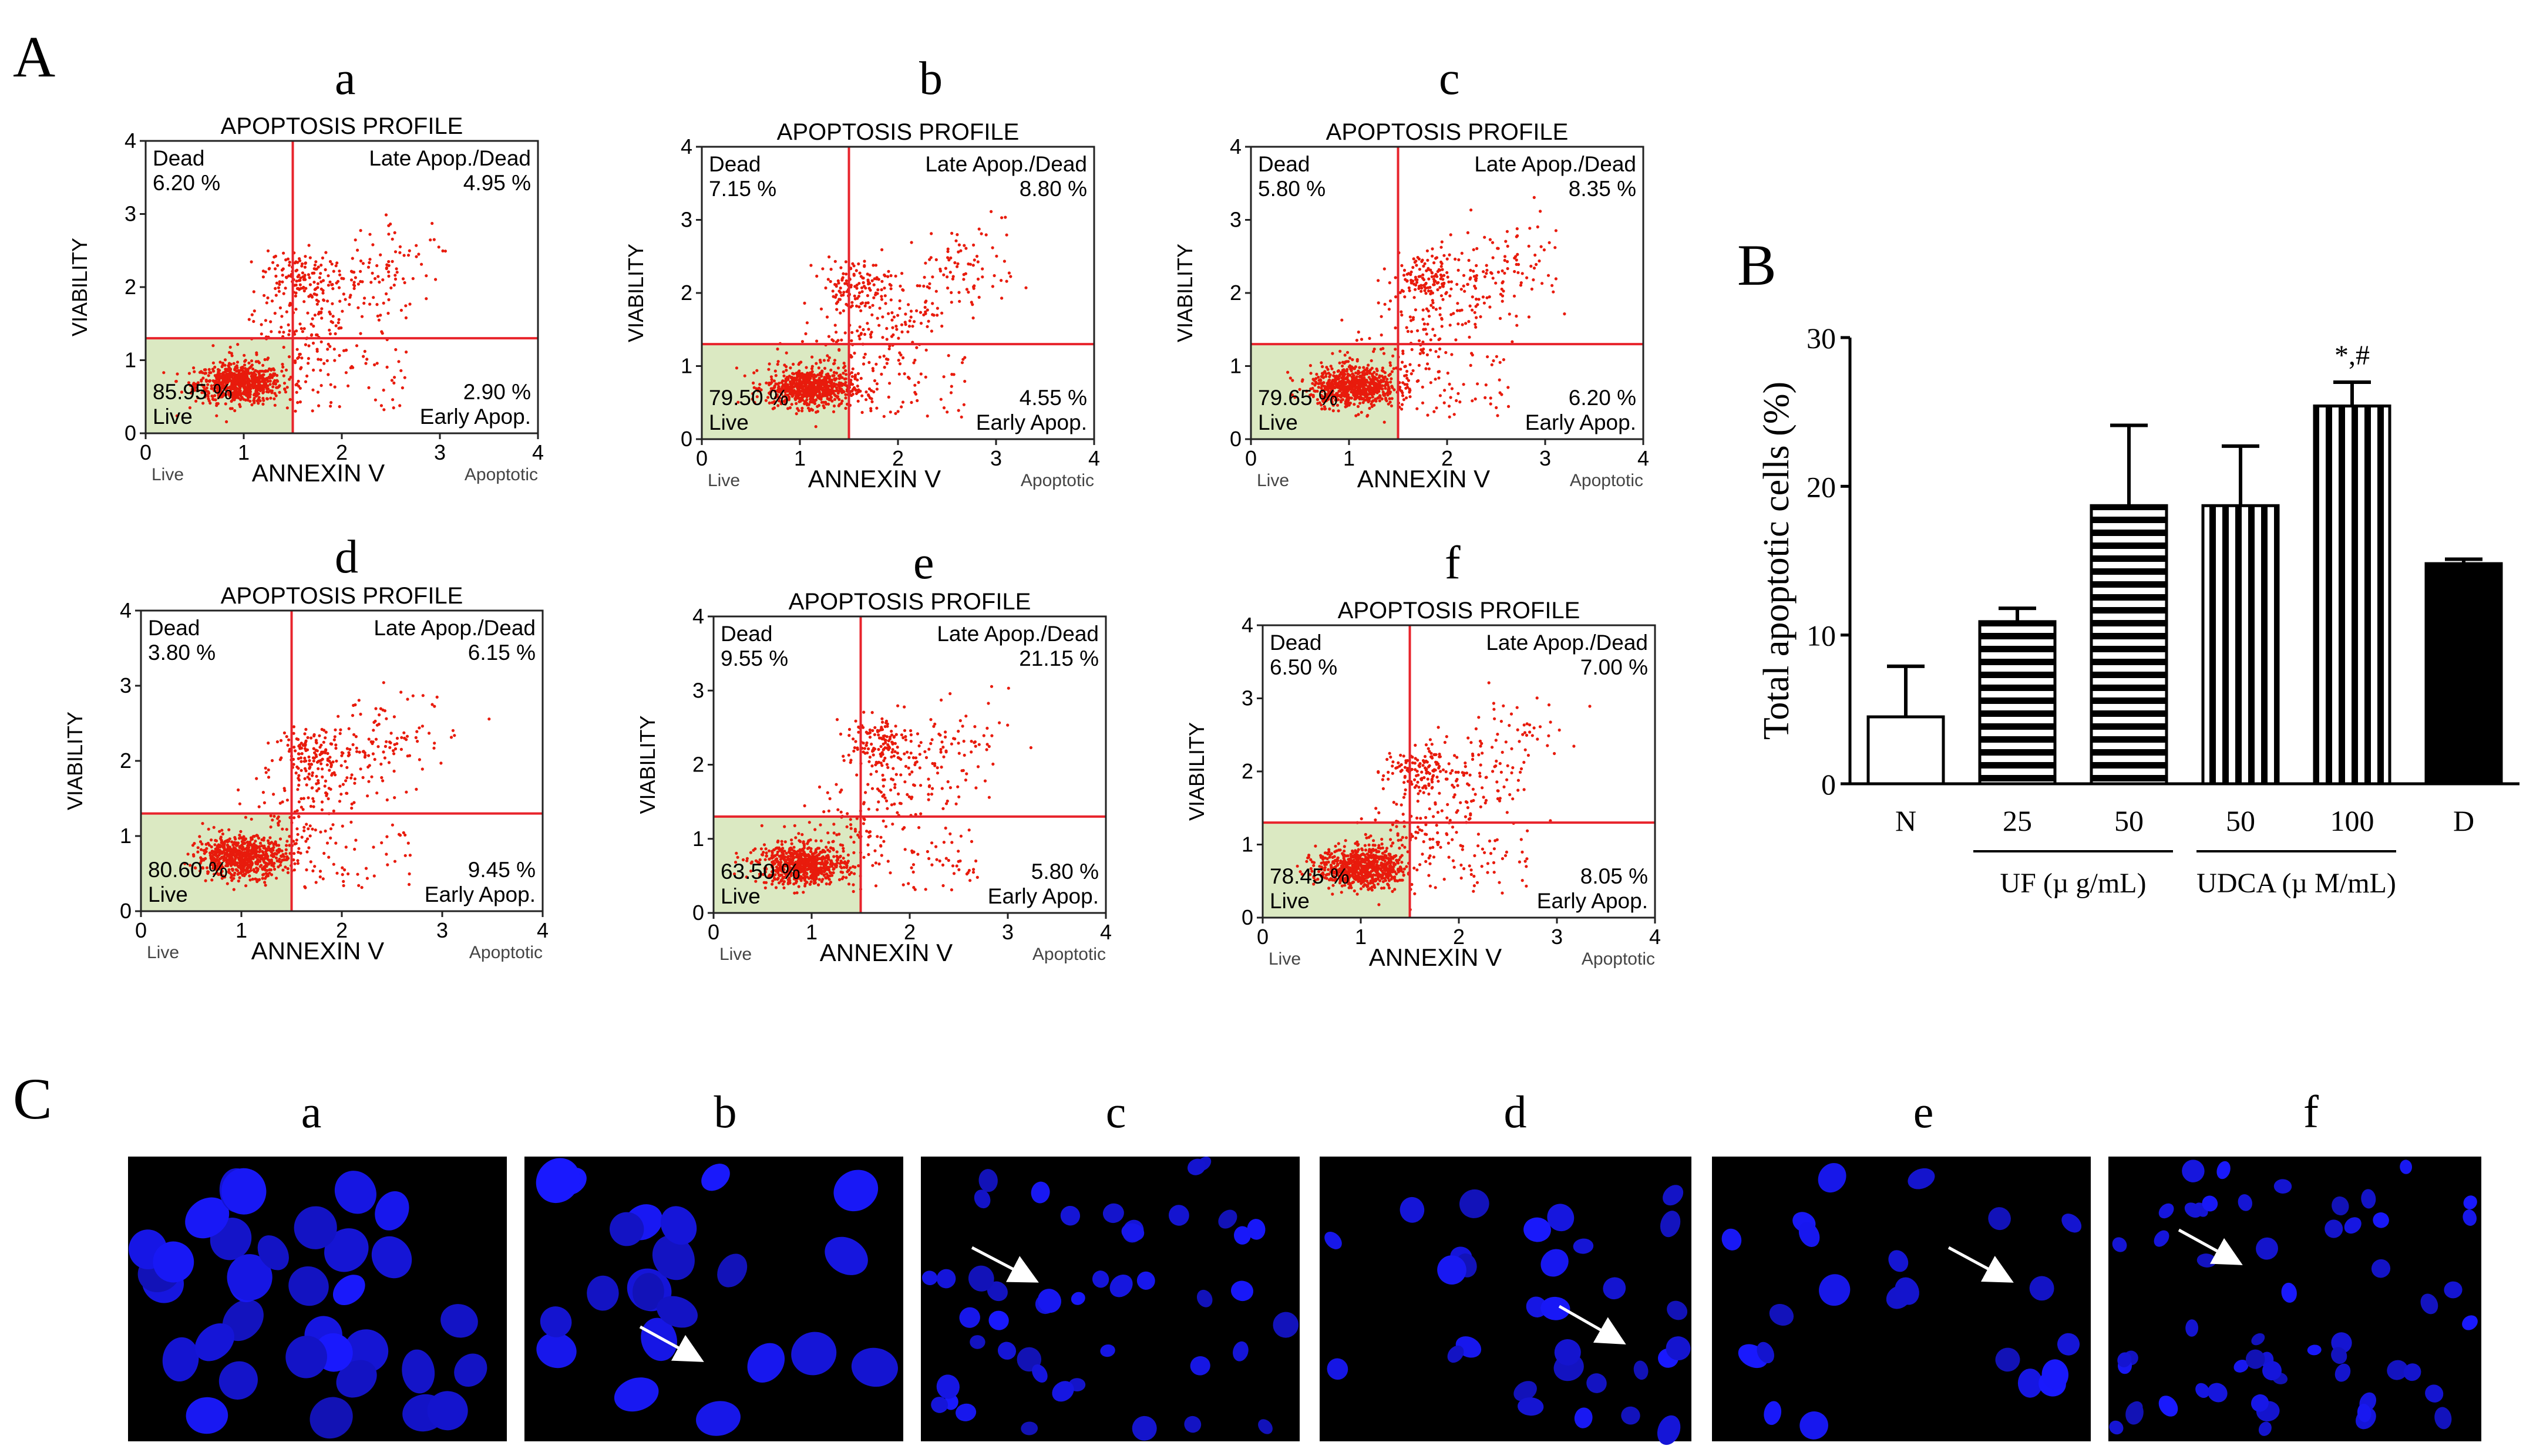 This screenshot has width=2533, height=1456. Describe the element at coordinates (80, 287) in the screenshot. I see `y-axis-label: VIABILITY` at that location.